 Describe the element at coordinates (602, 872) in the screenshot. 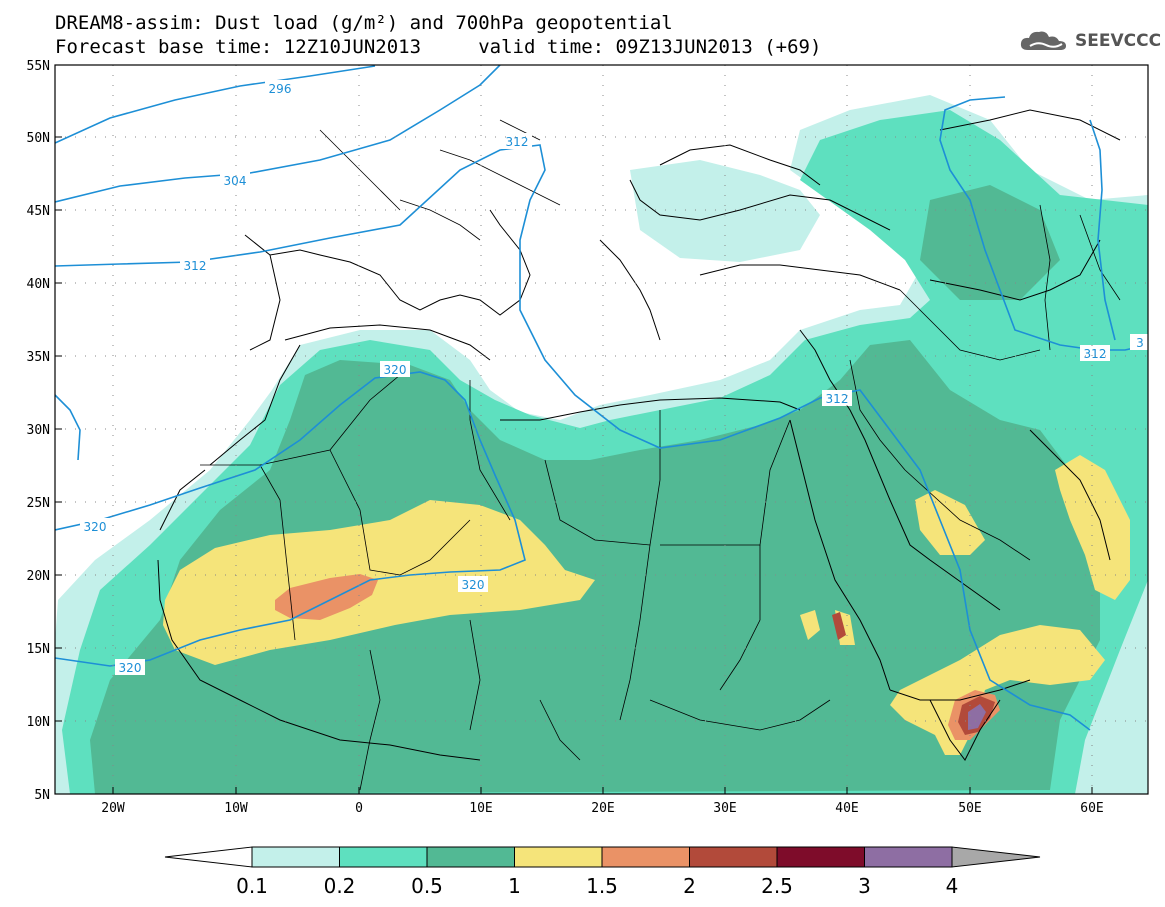

I see `colorbar-legend: 0.1 0.2 0.5 1 1.5 2 2.5 3 4` at that location.